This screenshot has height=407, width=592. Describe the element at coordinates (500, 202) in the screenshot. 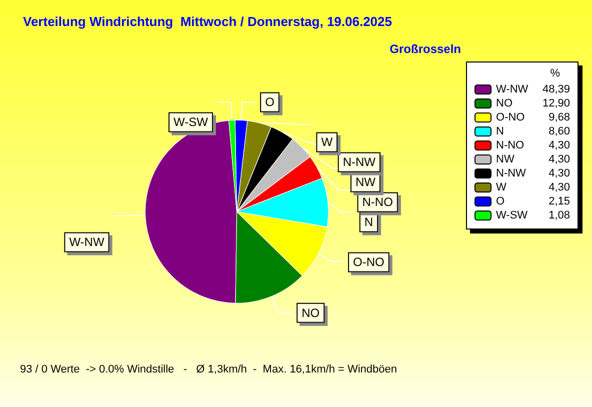

I see `legend-label: O` at that location.